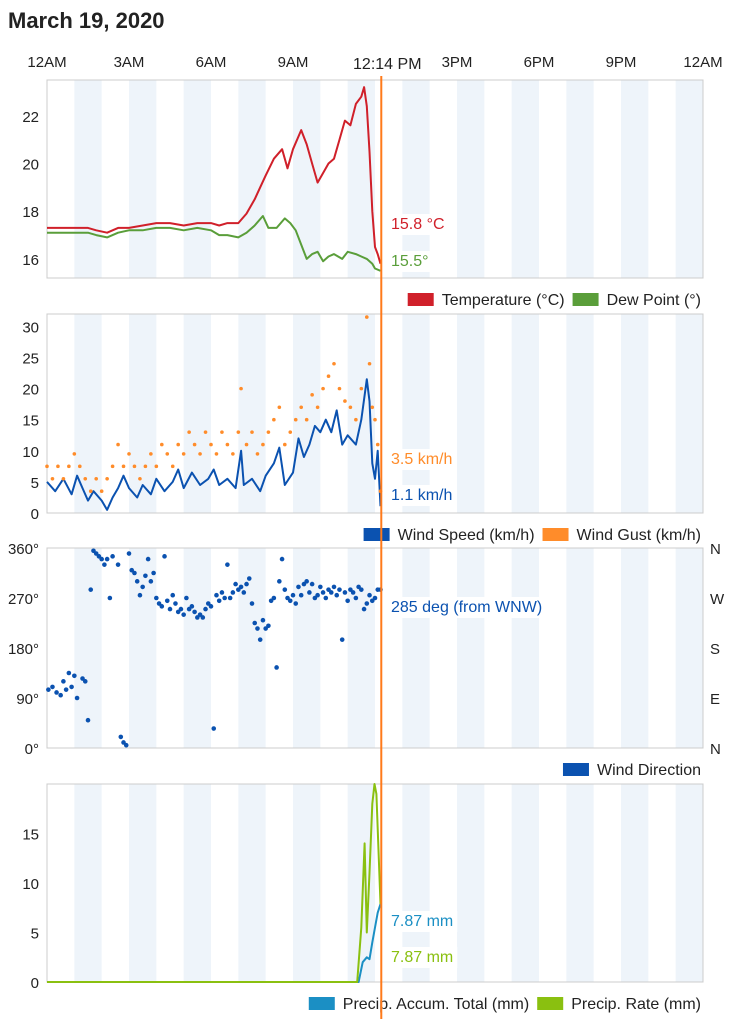  What do you see at coordinates (30, 117) in the screenshot?
I see `y-tick-label: 22` at bounding box center [30, 117].